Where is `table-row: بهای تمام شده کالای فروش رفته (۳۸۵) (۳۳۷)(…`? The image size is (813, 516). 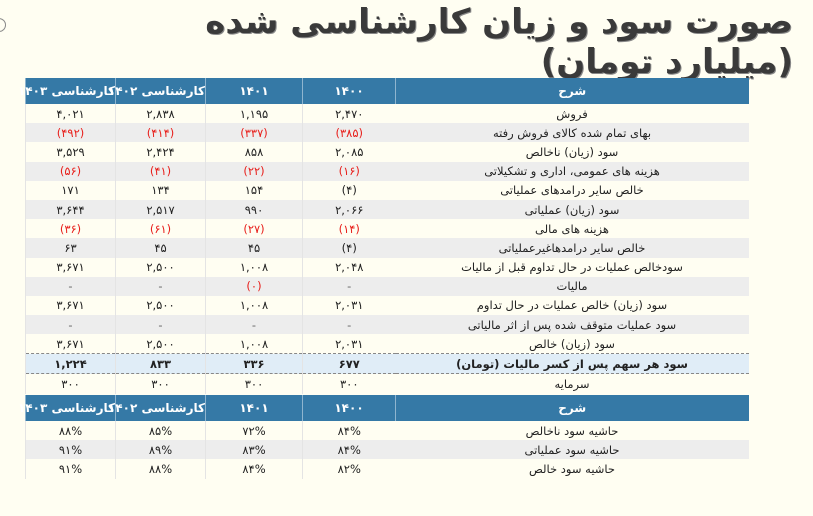
table-row: بهای تمام شده کالای فروش رفته (۳۸۵) (۳۳۷)(… is located at coordinates (387, 133).